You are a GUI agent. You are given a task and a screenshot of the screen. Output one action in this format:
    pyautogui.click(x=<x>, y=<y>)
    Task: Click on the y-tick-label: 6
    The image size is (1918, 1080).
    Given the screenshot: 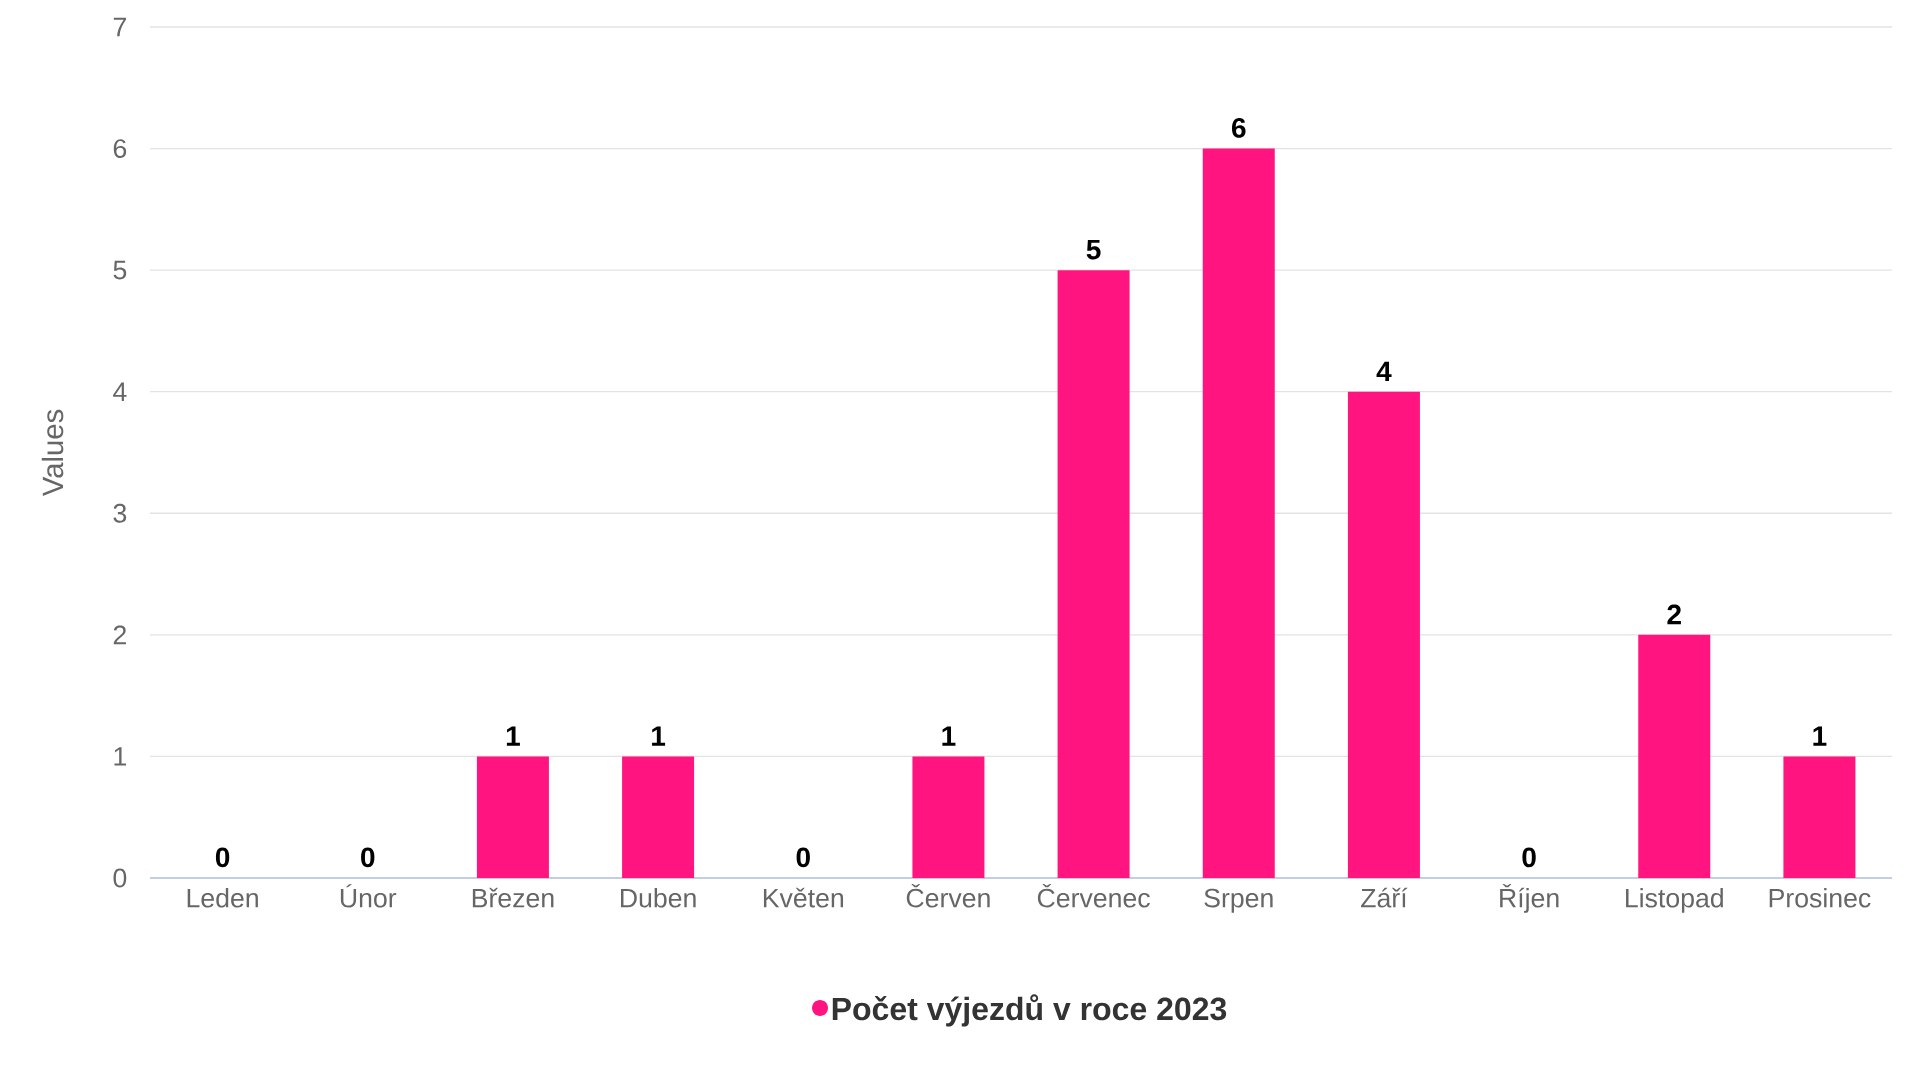 What is the action you would take?
    pyautogui.click(x=120, y=148)
    